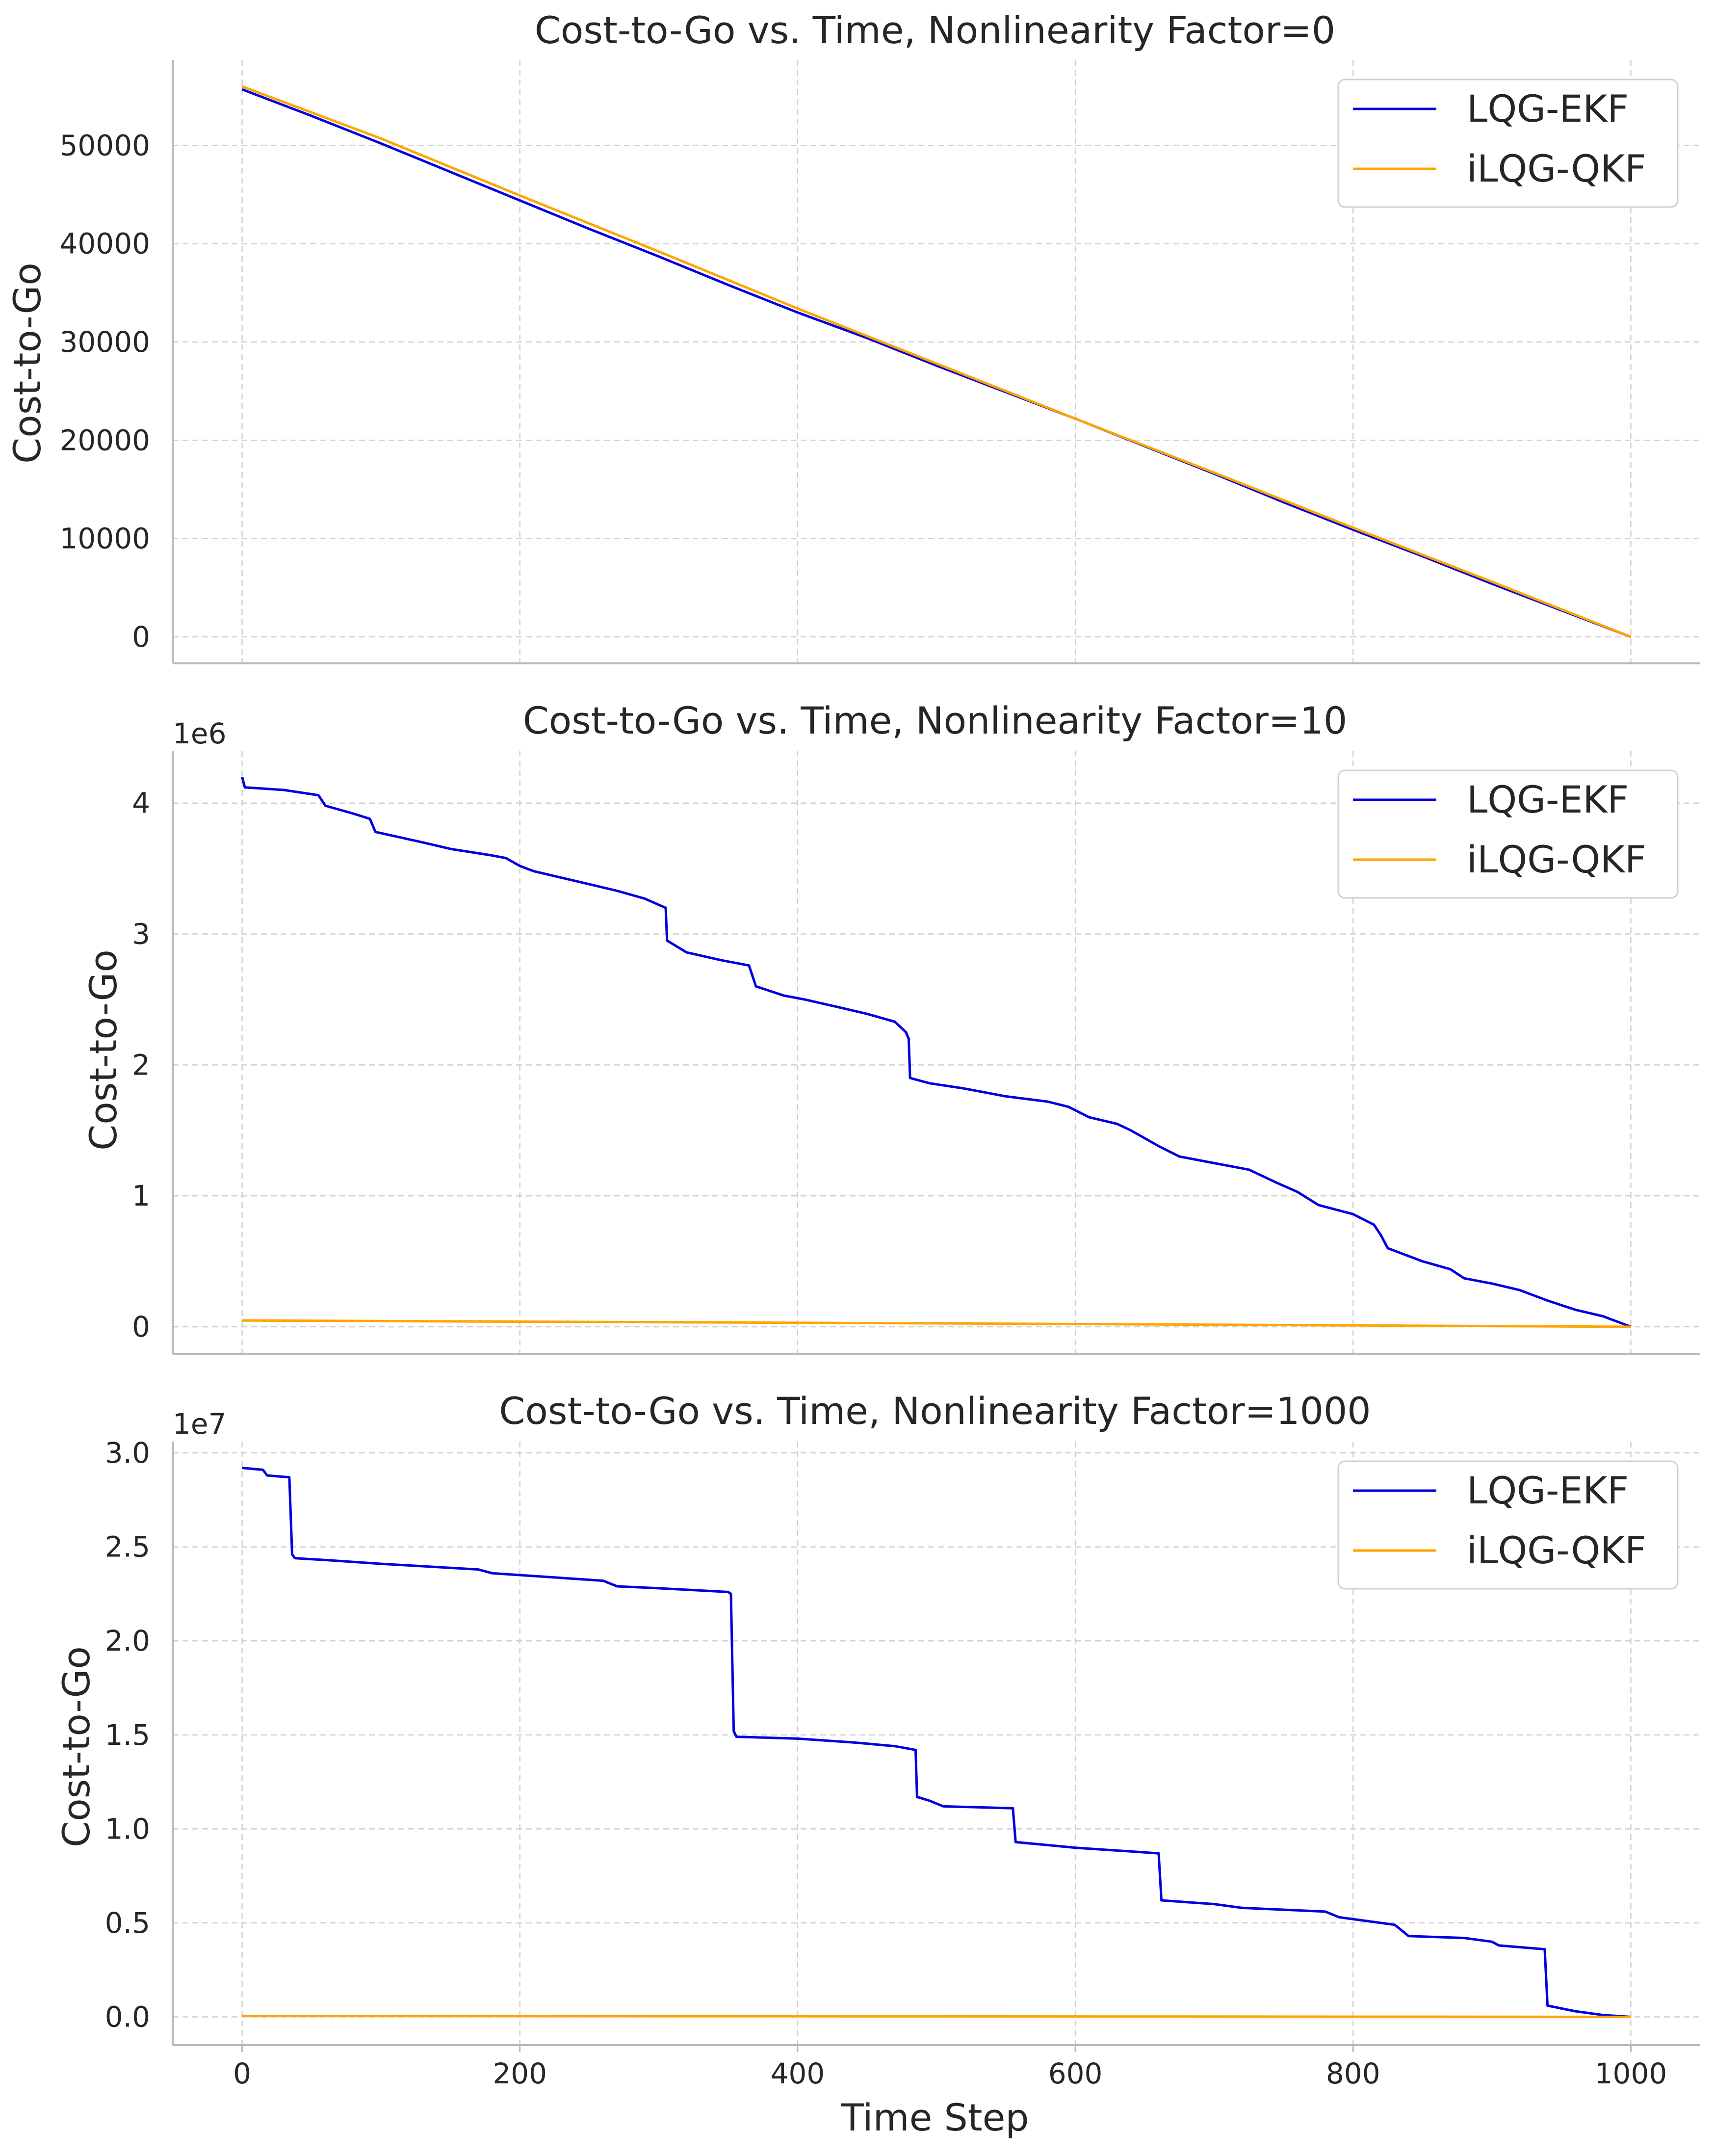  I want to click on y-tick-label: 1, so click(141, 1195).